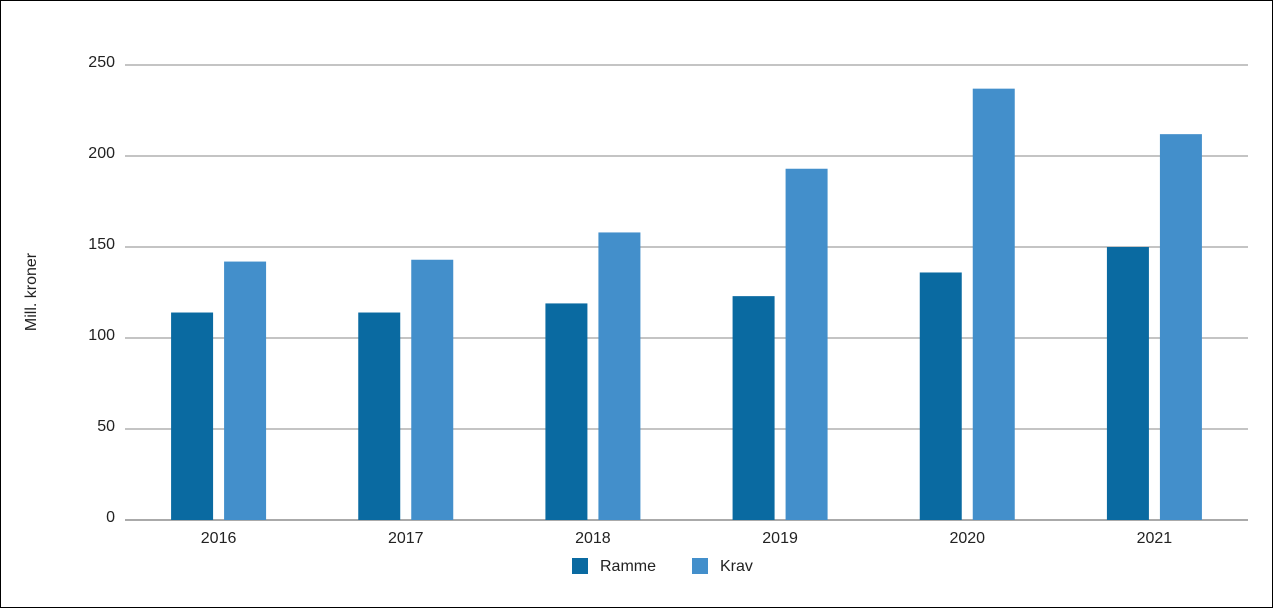 The height and width of the screenshot is (608, 1273). I want to click on legend-label: Ramme, so click(628, 566).